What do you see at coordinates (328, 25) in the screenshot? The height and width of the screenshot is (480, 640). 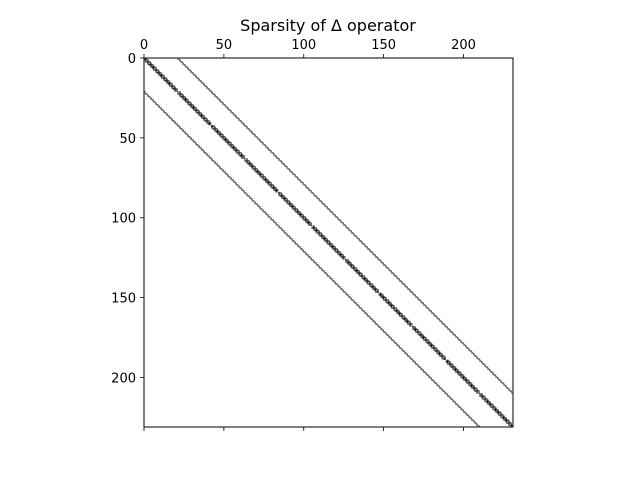 I see `chart-title: Sparsity of Δ operator` at bounding box center [328, 25].